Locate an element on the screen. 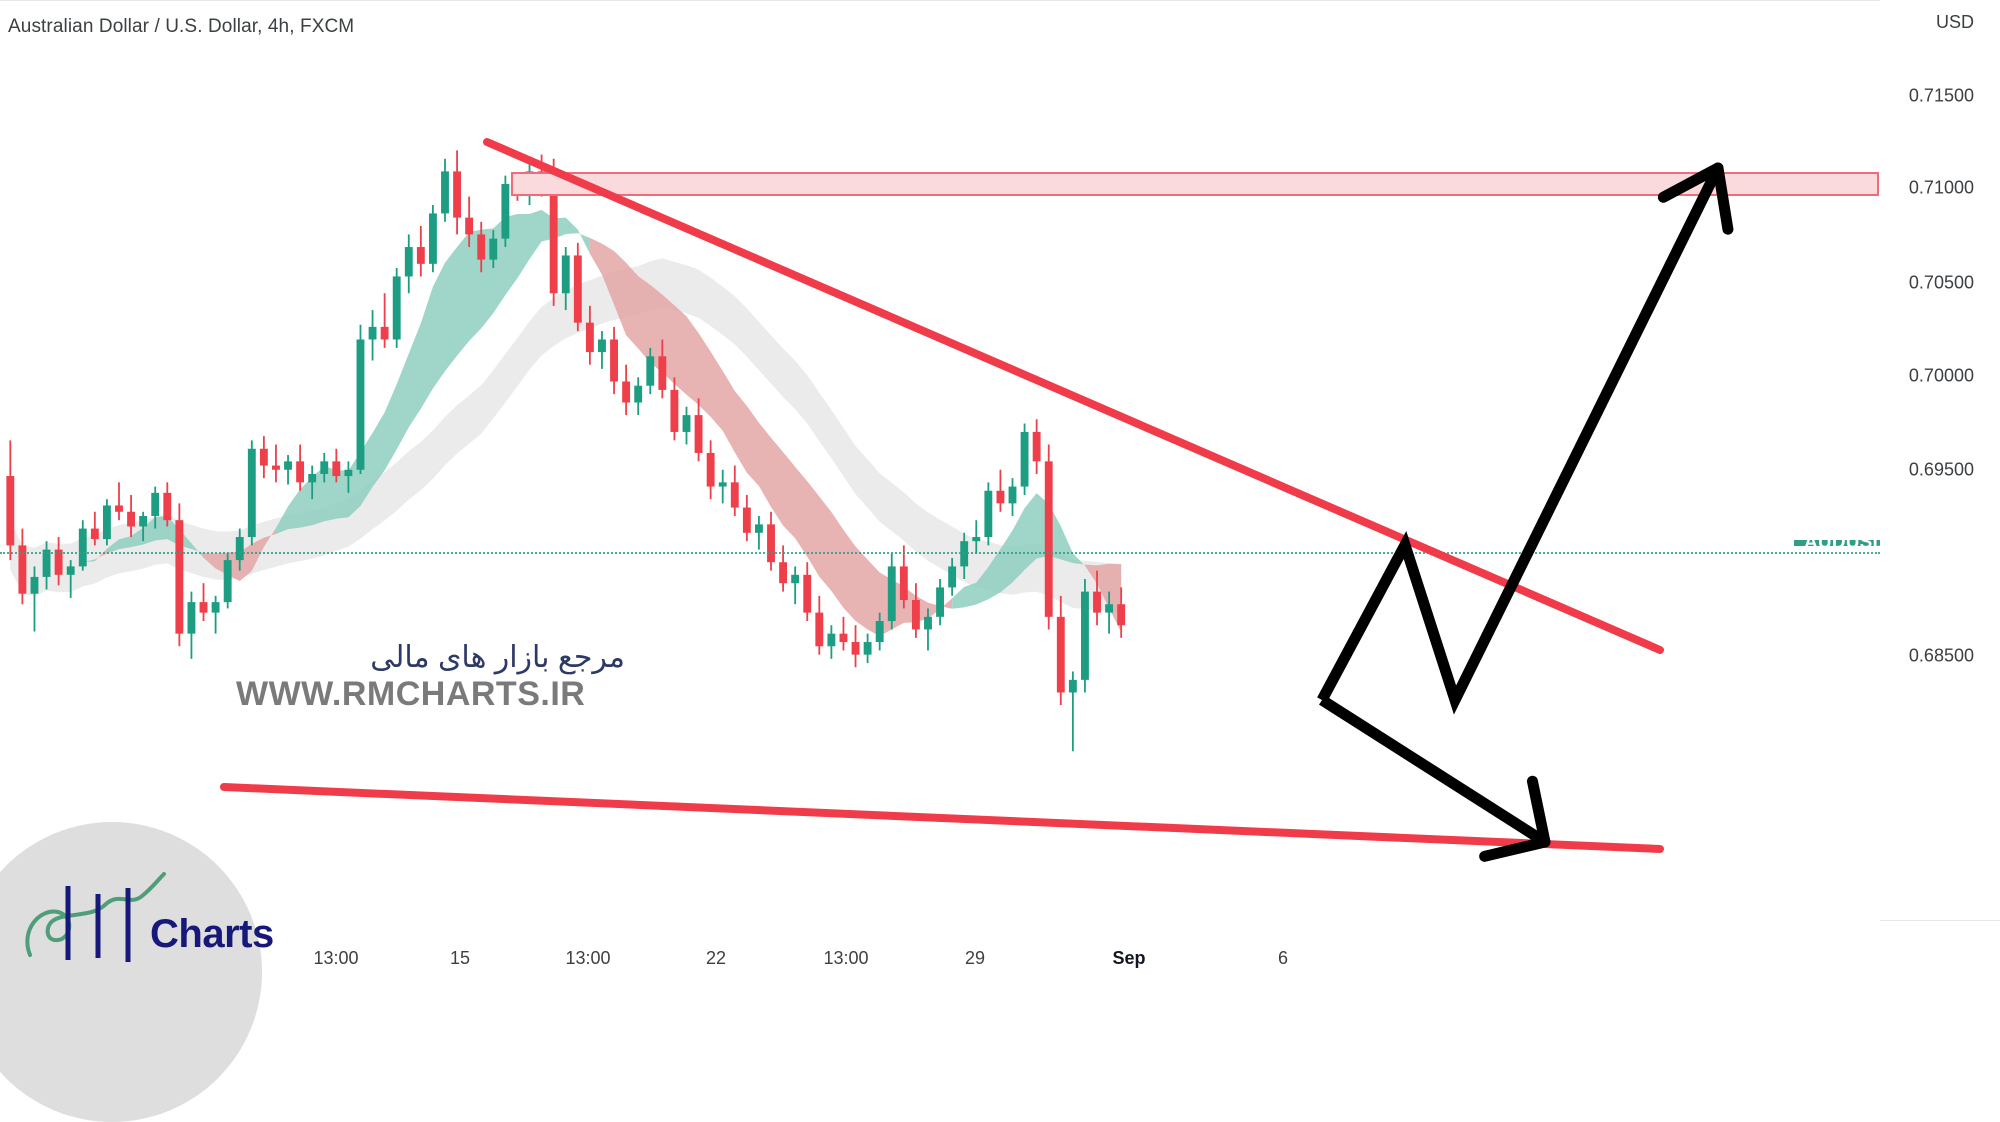 This screenshot has width=2000, height=1122. ribbon-bullish-segment is located at coordinates (432, 371).